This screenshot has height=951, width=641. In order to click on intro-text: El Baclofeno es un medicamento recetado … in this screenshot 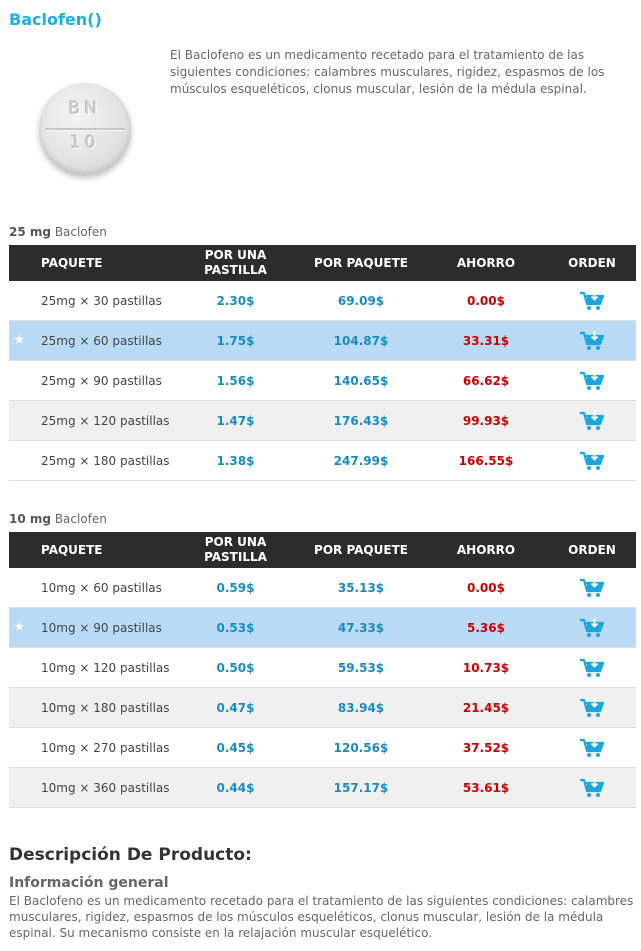, I will do `click(387, 72)`.